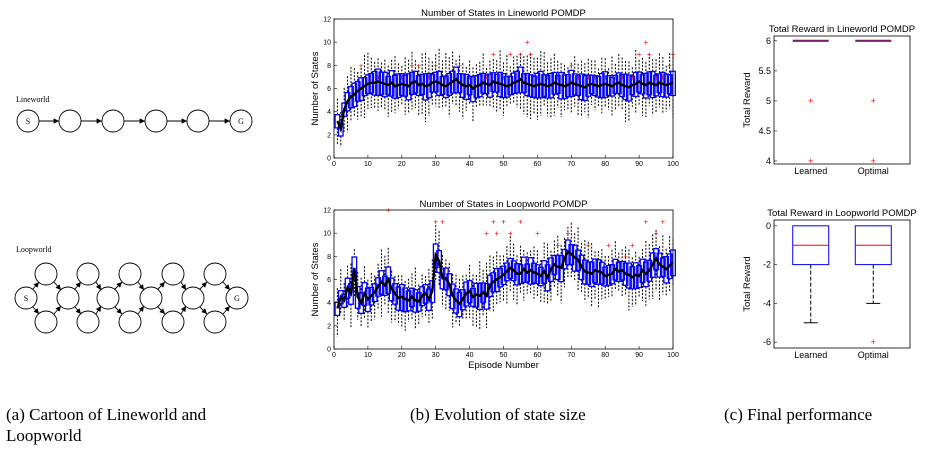 Image resolution: width=935 pixels, height=451 pixels. What do you see at coordinates (639, 355) in the screenshot?
I see `x-tick-label: 90` at bounding box center [639, 355].